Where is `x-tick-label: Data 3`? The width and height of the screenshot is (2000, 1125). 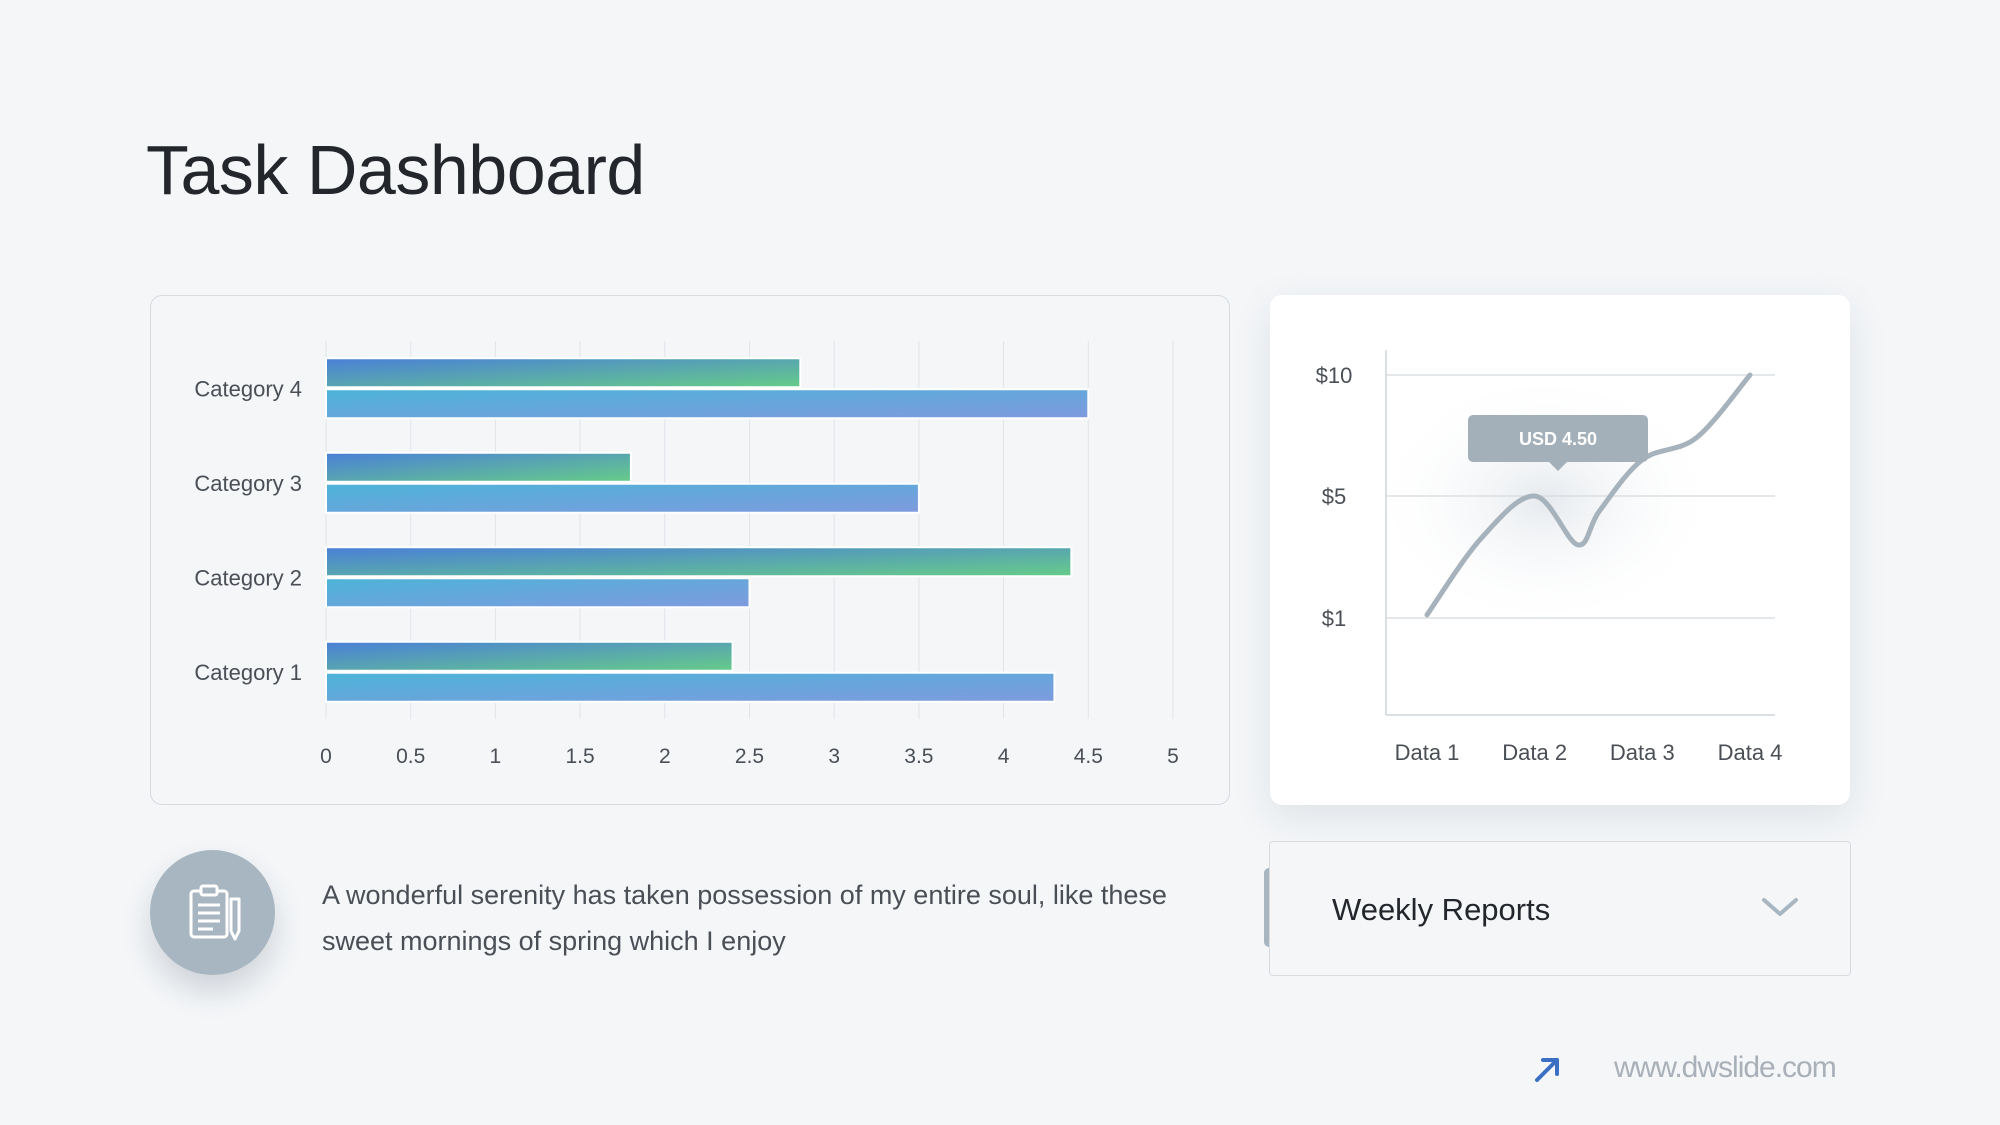
x-tick-label: Data 3 is located at coordinates (1642, 752).